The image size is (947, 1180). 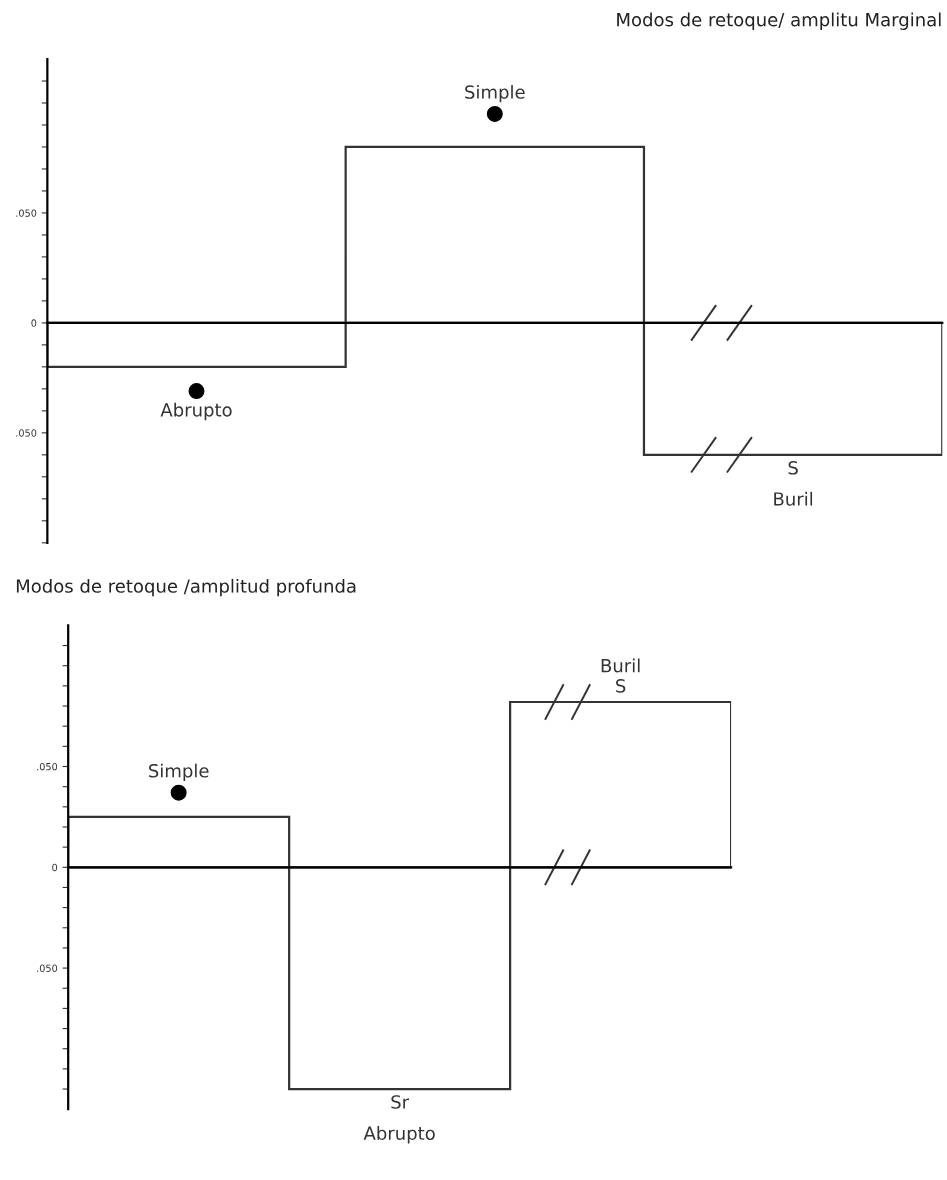 I want to click on chart-title: Modos de retoque/ amplitu Marginal, so click(x=779, y=21).